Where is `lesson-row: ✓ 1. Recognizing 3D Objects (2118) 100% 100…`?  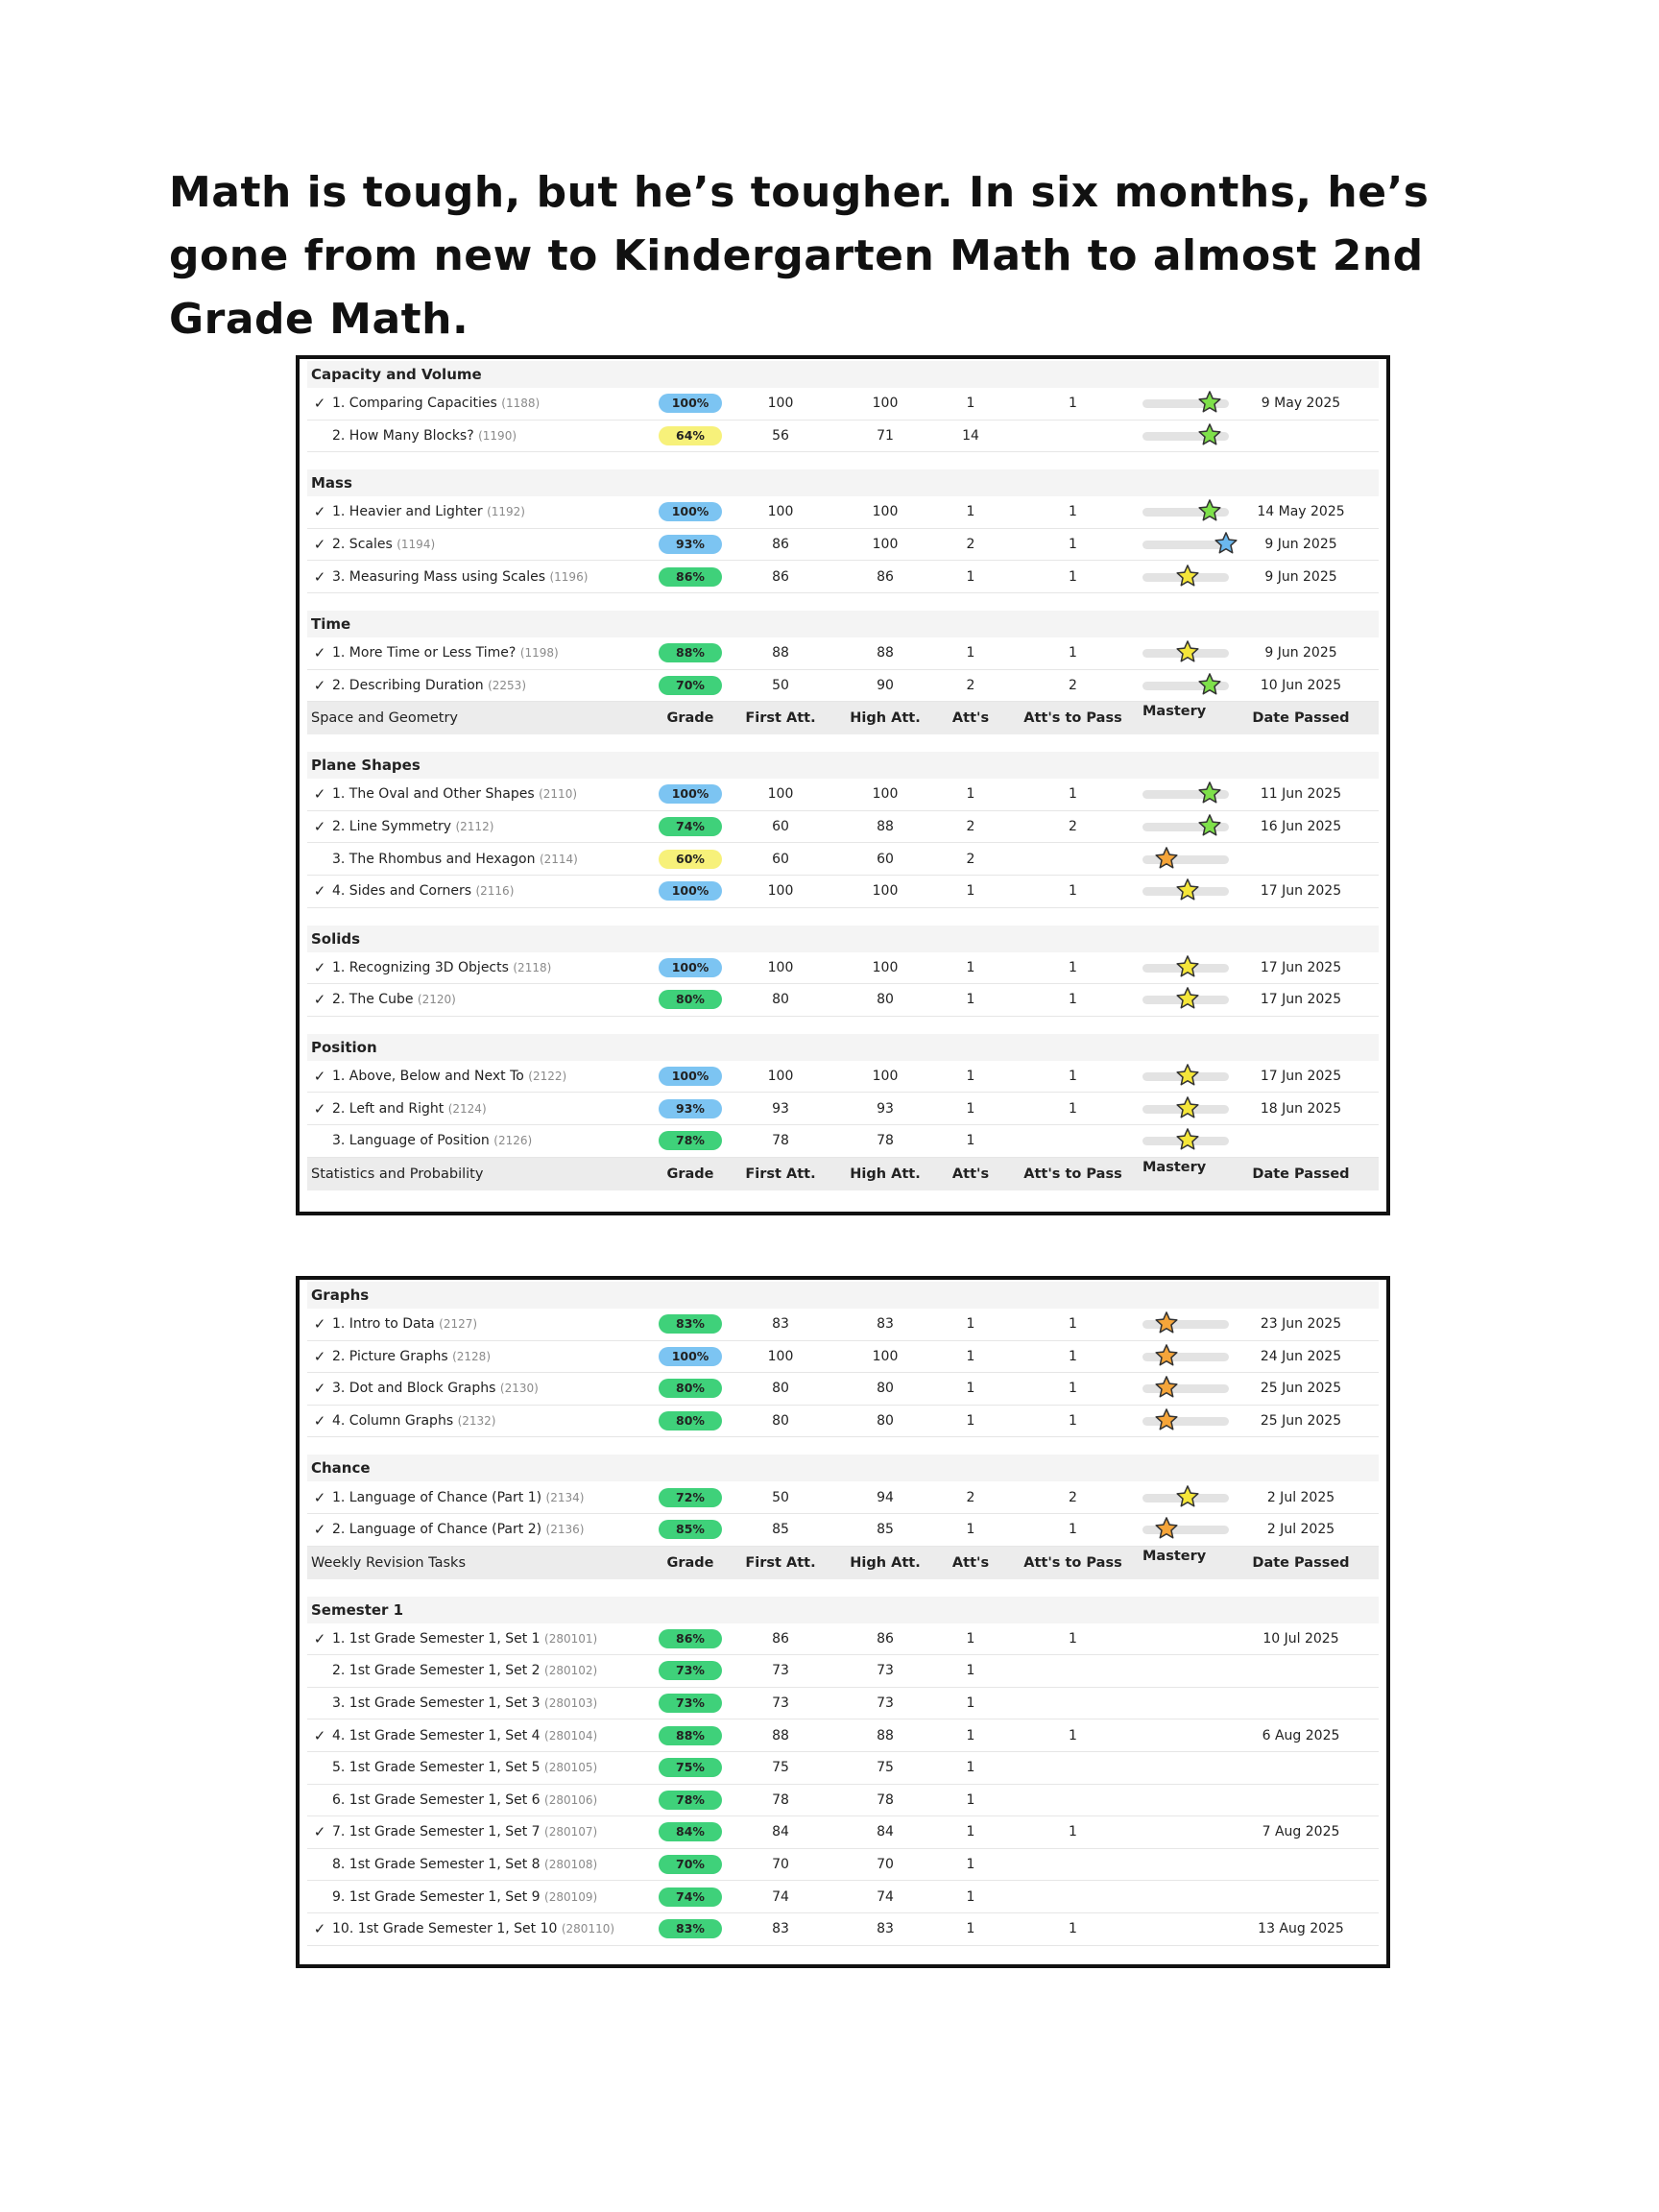
lesson-row: ✓ 1. Recognizing 3D Objects (2118) 100% 100… is located at coordinates (843, 968).